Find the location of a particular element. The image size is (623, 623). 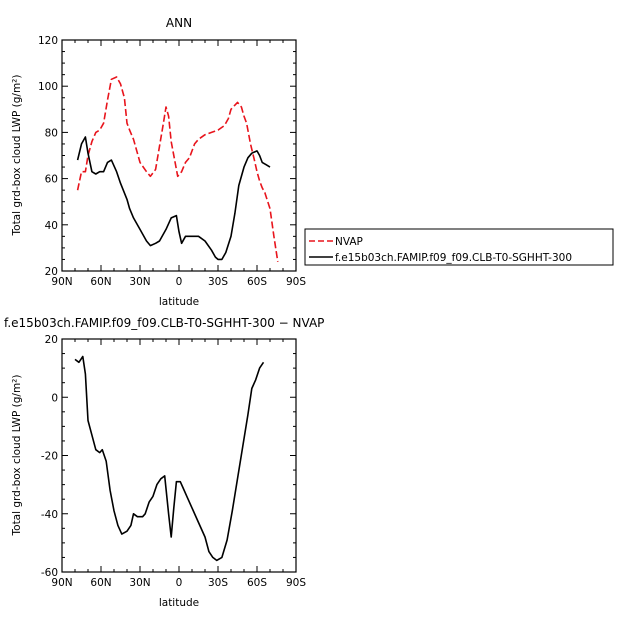

y-tick-label: 120 is located at coordinates (48, 41).